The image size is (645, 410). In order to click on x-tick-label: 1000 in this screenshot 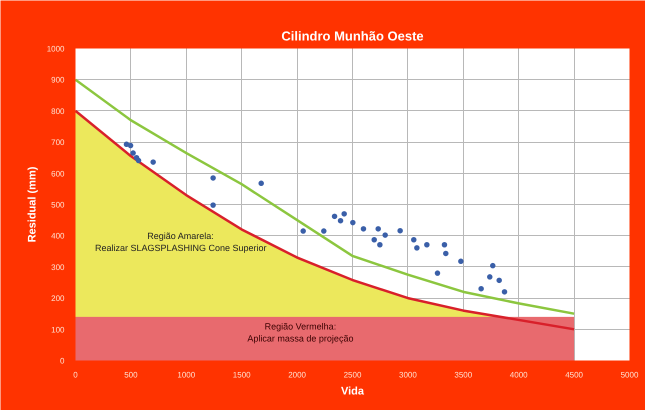, I will do `click(186, 375)`.